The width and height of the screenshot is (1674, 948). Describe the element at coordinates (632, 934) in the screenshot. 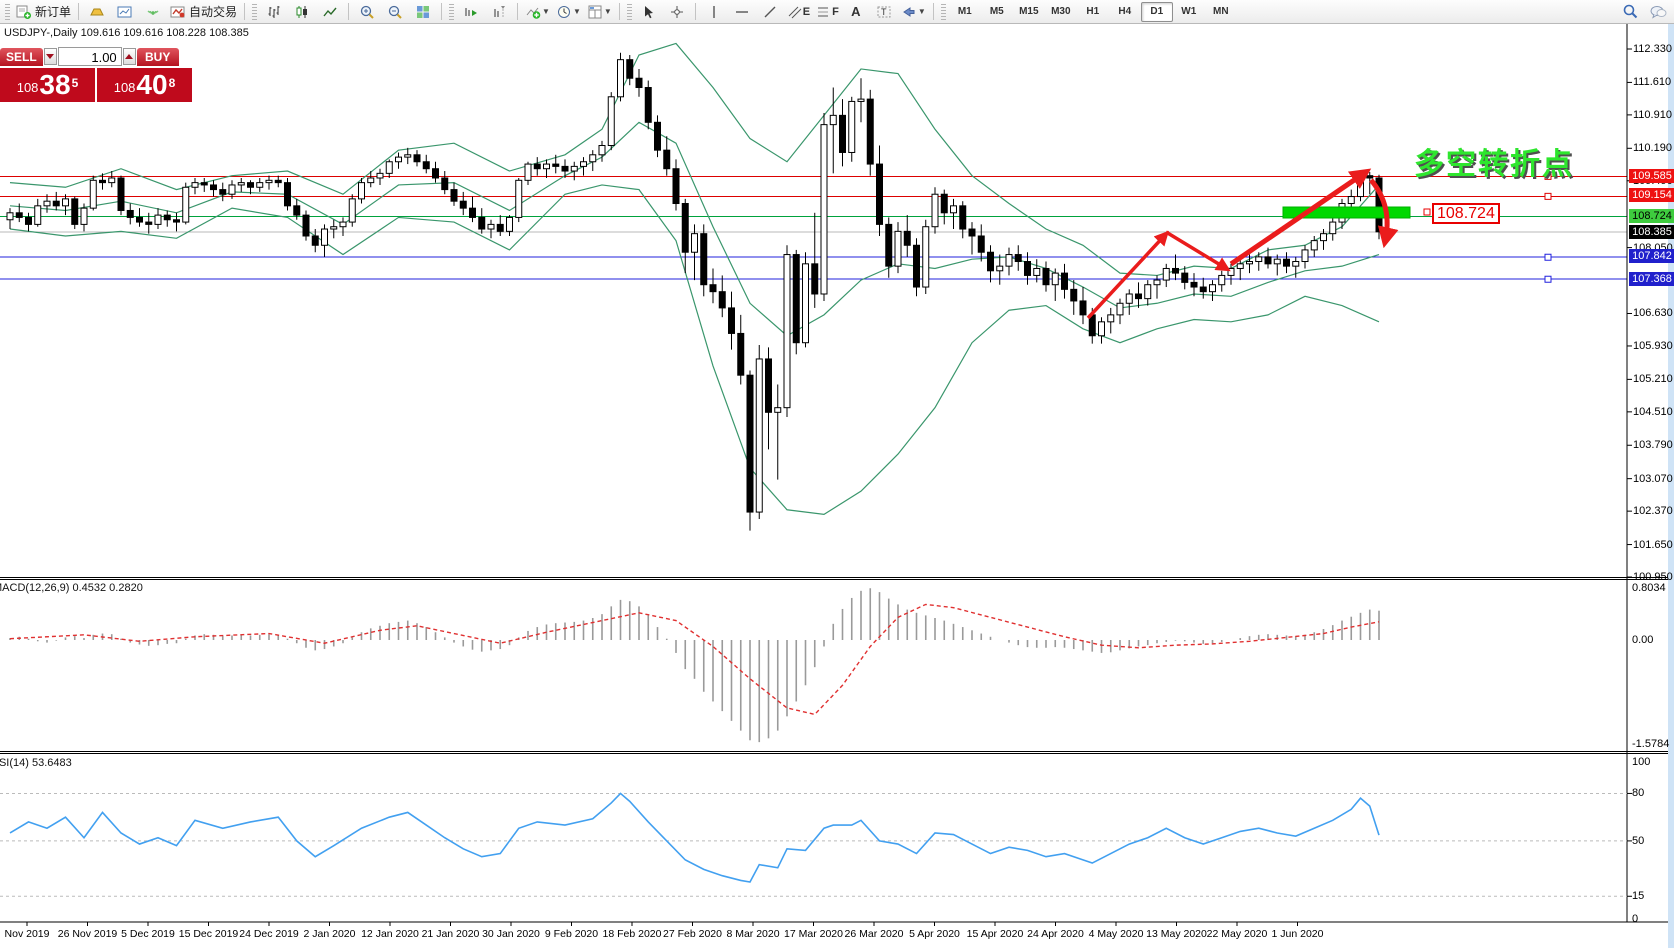

I see `date-label: 18 Feb 2020` at that location.